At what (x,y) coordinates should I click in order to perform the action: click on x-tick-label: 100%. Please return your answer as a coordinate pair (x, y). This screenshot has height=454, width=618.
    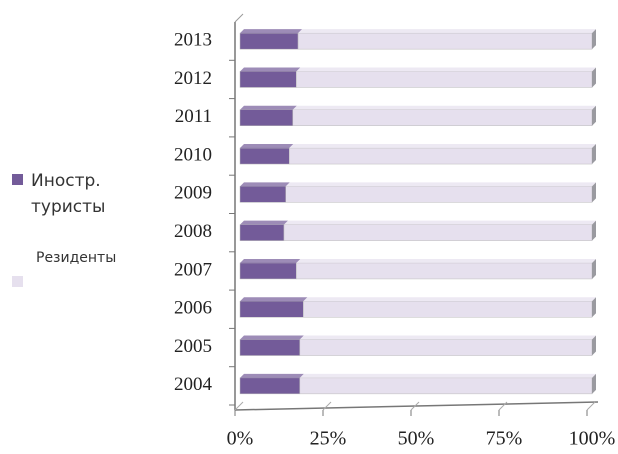
    Looking at the image, I should click on (592, 439).